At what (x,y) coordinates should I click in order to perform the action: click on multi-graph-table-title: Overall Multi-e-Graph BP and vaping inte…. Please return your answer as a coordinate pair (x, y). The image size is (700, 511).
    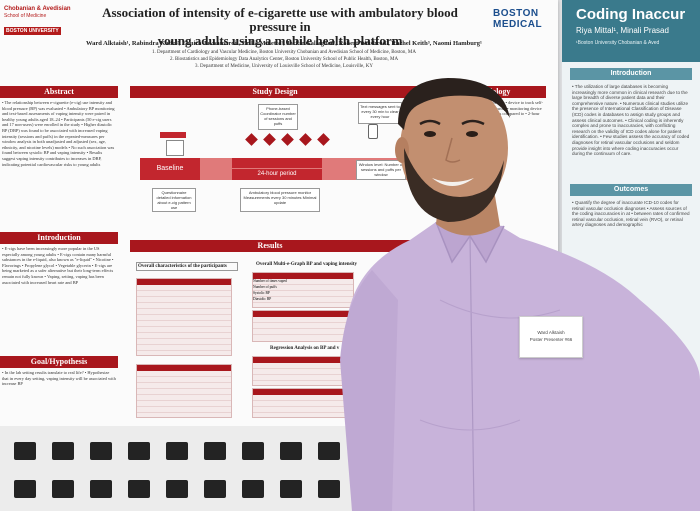
    Looking at the image, I should click on (306, 264).